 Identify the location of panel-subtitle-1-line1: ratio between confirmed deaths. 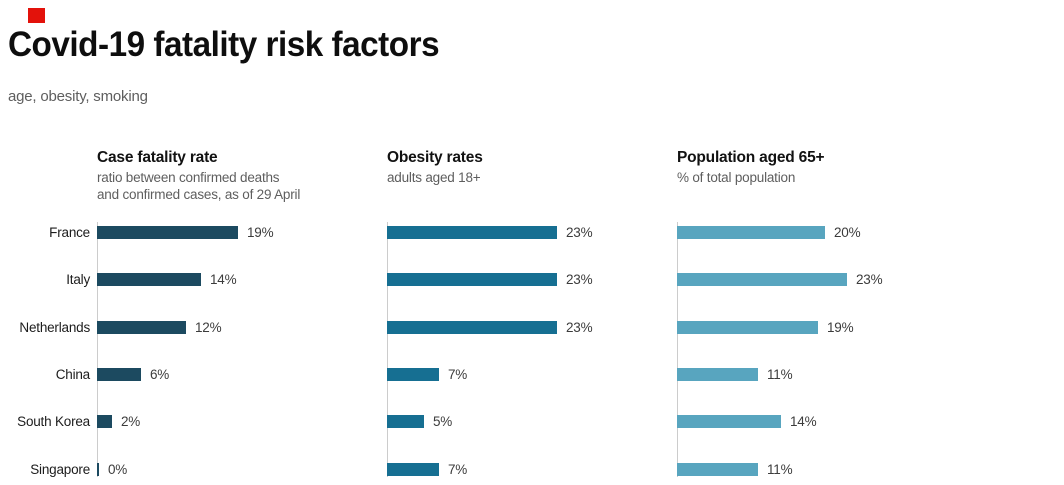
(188, 177).